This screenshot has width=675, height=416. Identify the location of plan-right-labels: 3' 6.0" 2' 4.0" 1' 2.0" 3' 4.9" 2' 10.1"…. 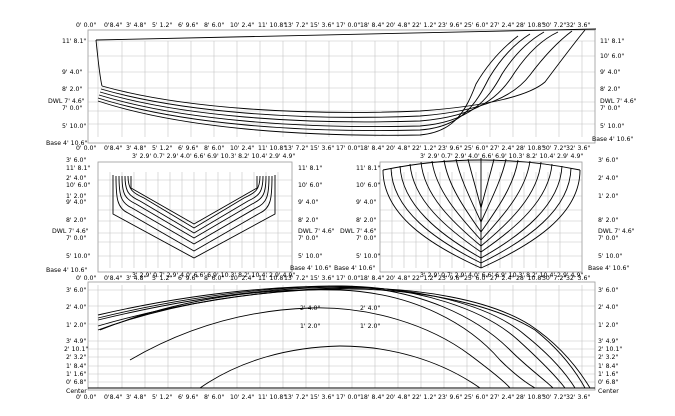
(610, 341).